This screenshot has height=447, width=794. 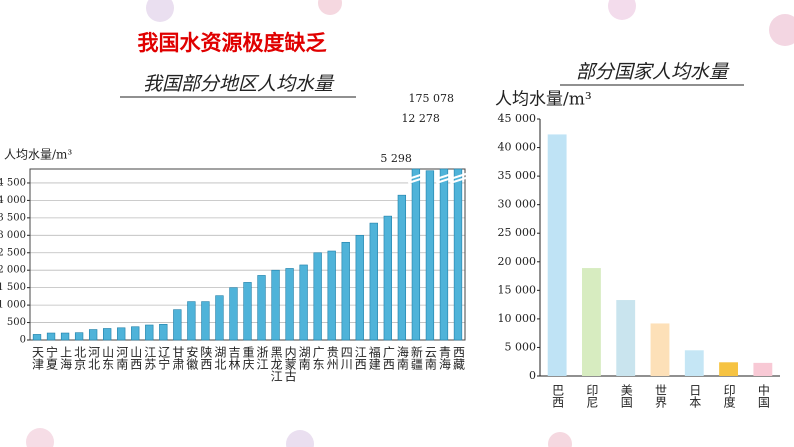 I want to click on y-tick-label: 20 000, so click(x=517, y=261).